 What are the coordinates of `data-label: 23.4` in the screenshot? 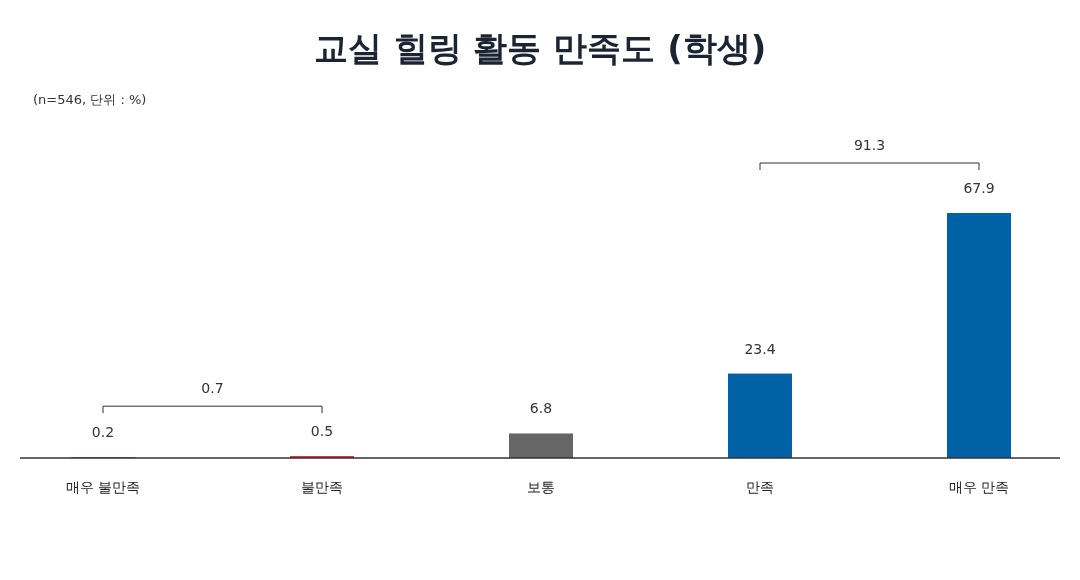 It's located at (760, 348).